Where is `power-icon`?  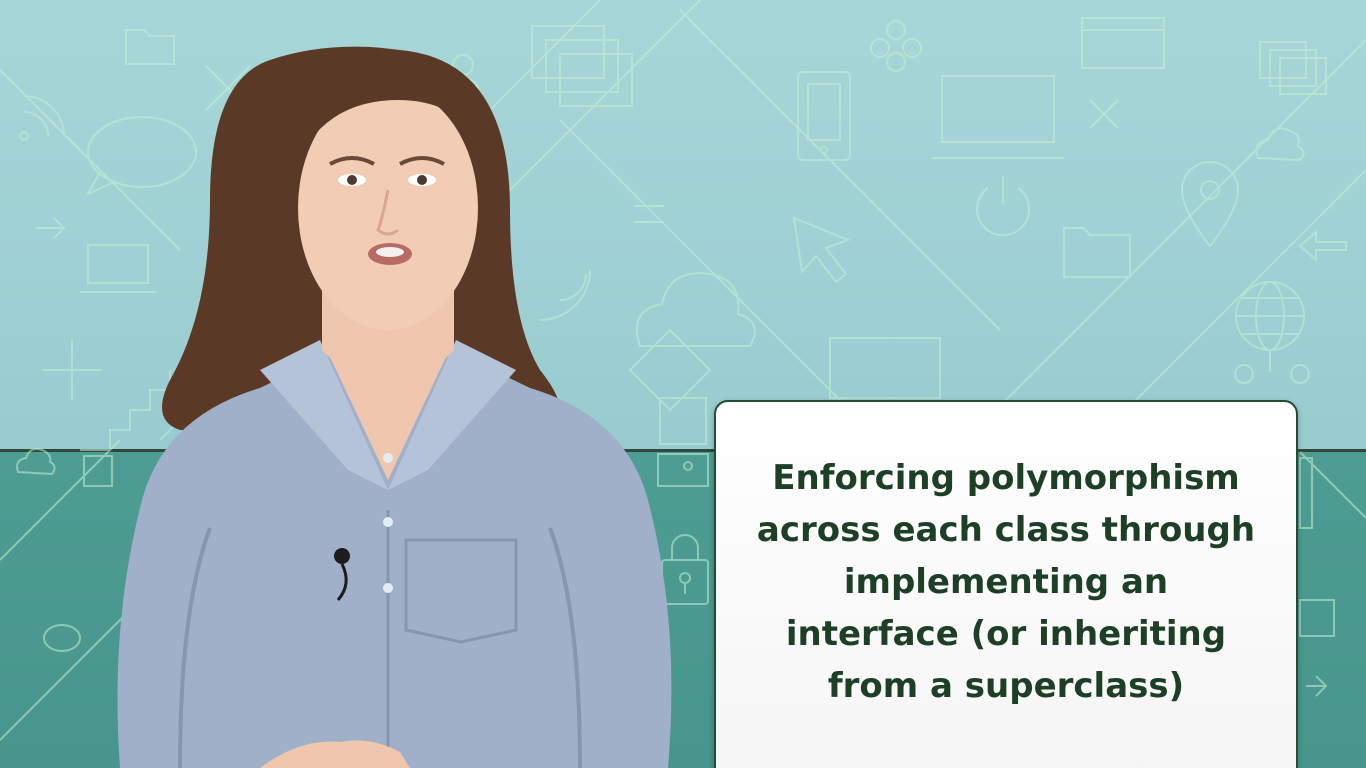 power-icon is located at coordinates (1003, 206).